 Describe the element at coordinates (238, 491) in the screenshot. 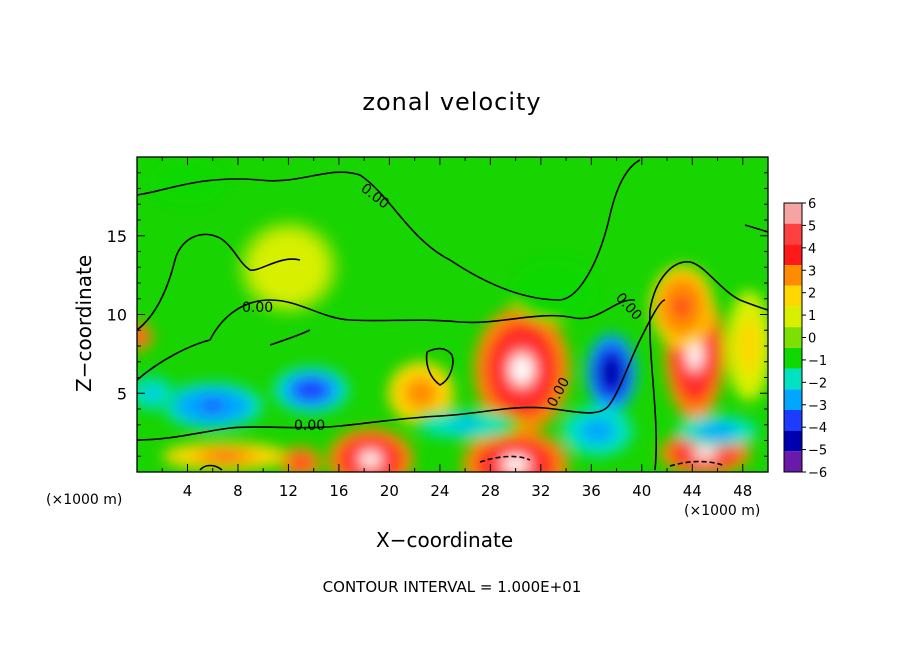

I see `x-tick-label: 8` at that location.